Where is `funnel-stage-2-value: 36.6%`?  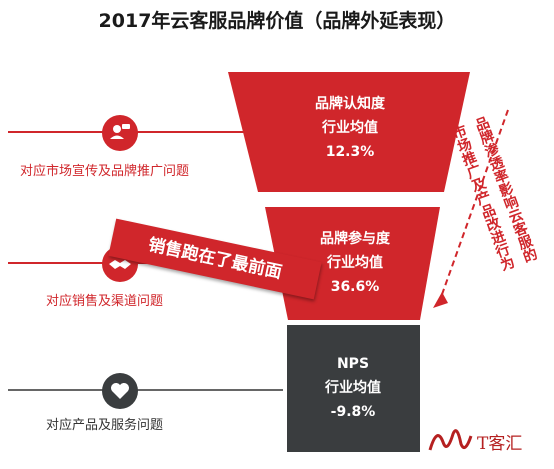
funnel-stage-2-value: 36.6% is located at coordinates (355, 287).